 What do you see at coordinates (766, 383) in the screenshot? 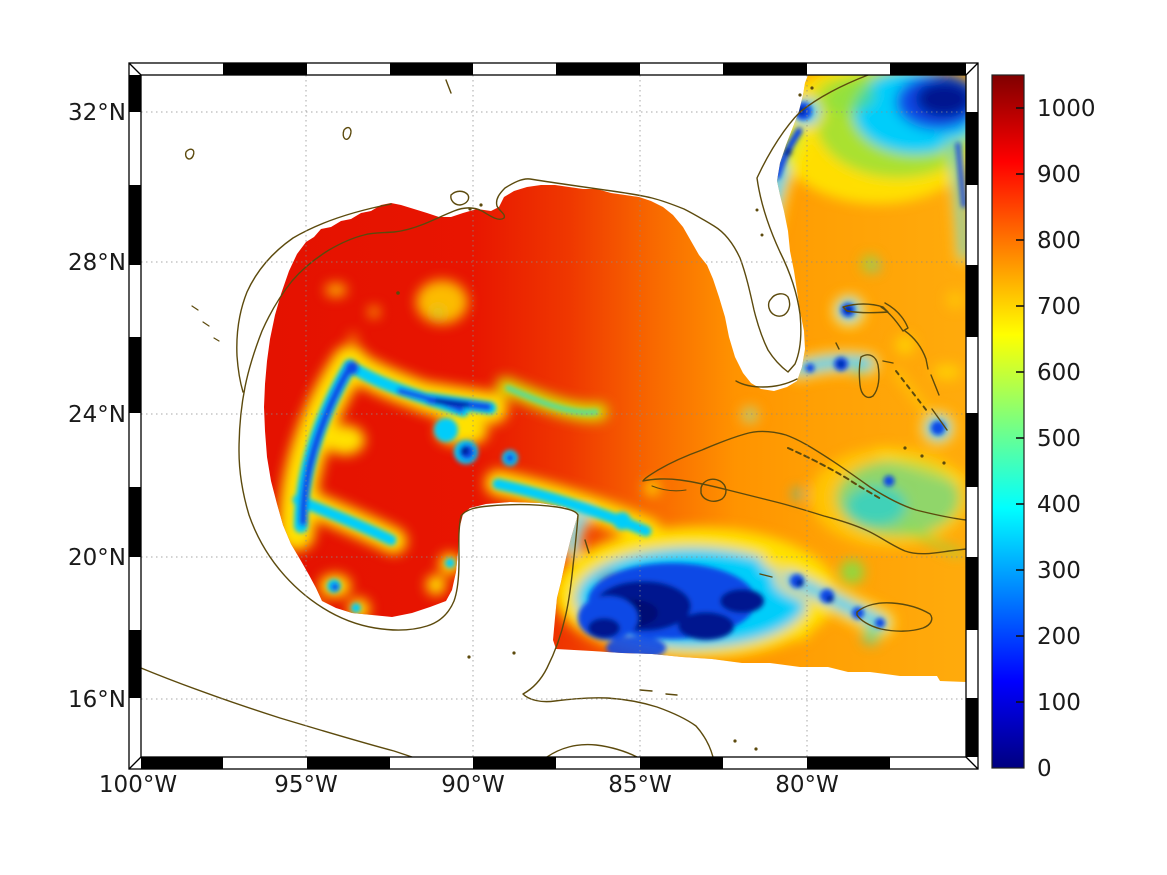
I see `florida-keys` at bounding box center [766, 383].